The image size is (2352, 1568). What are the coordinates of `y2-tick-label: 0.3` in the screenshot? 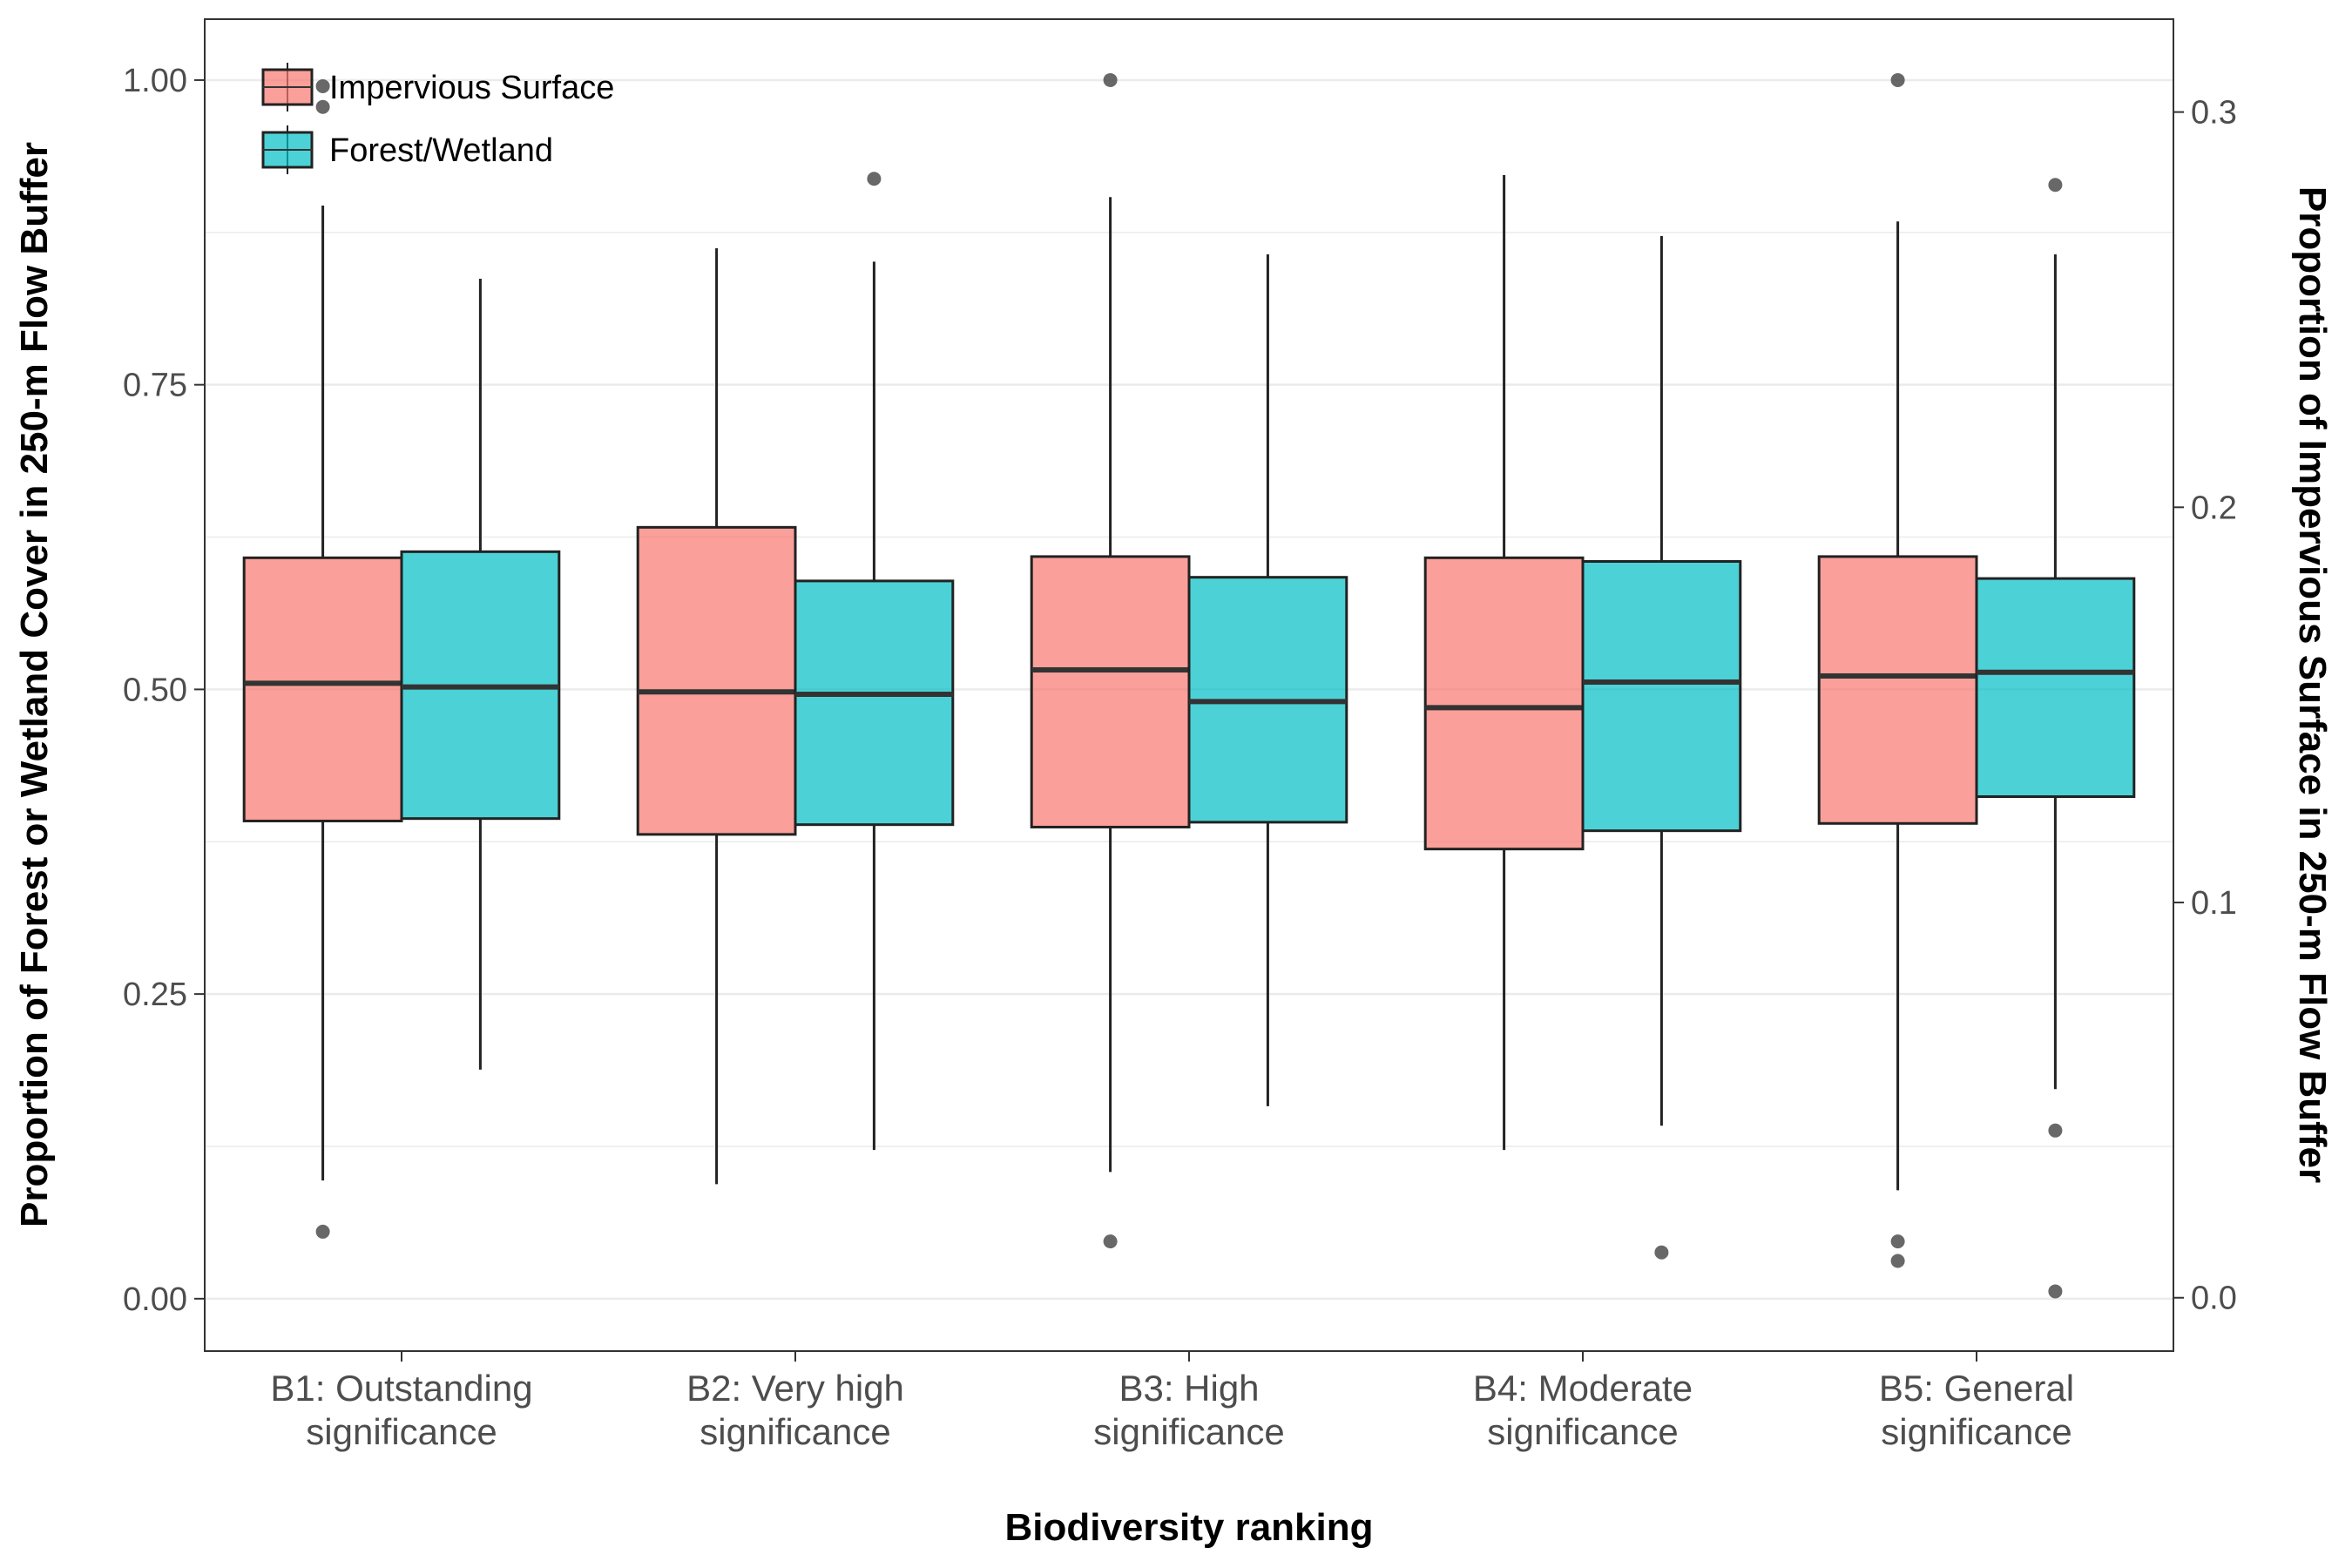 It's located at (2214, 114).